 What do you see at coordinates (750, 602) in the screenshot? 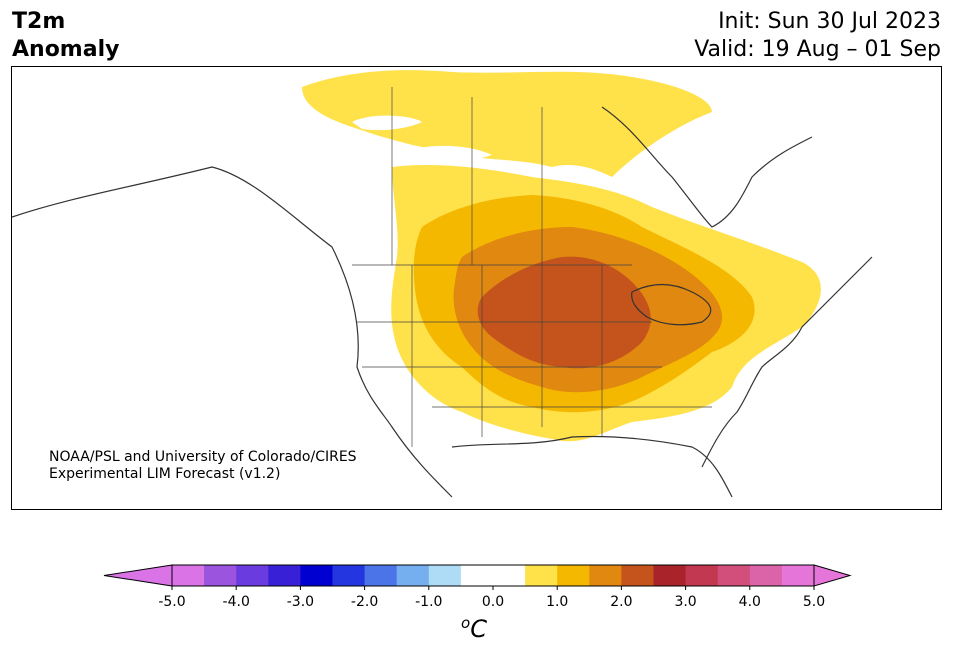
I see `colorbar-tick-label: 4.0` at bounding box center [750, 602].